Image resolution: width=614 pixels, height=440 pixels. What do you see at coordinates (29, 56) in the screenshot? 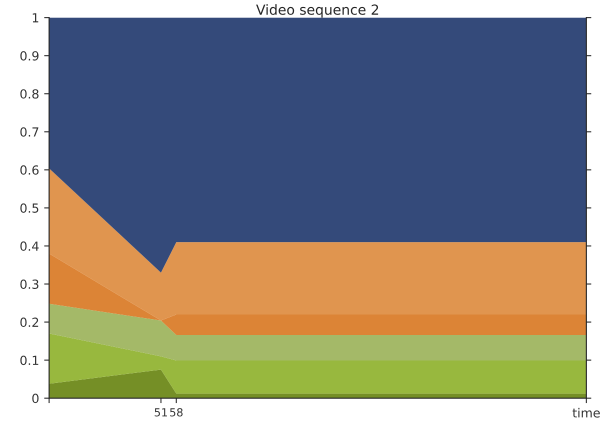
I see `y-tick-label: 0.9` at bounding box center [29, 56].